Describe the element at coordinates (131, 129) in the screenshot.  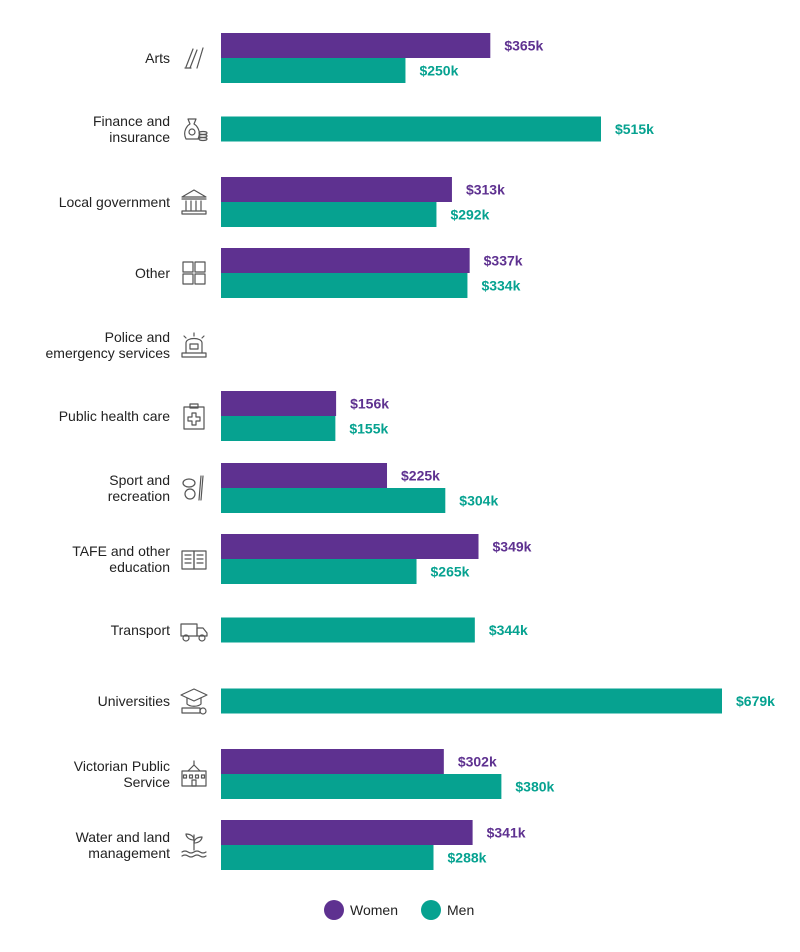
I see `category-label: Finance and insurance` at that location.